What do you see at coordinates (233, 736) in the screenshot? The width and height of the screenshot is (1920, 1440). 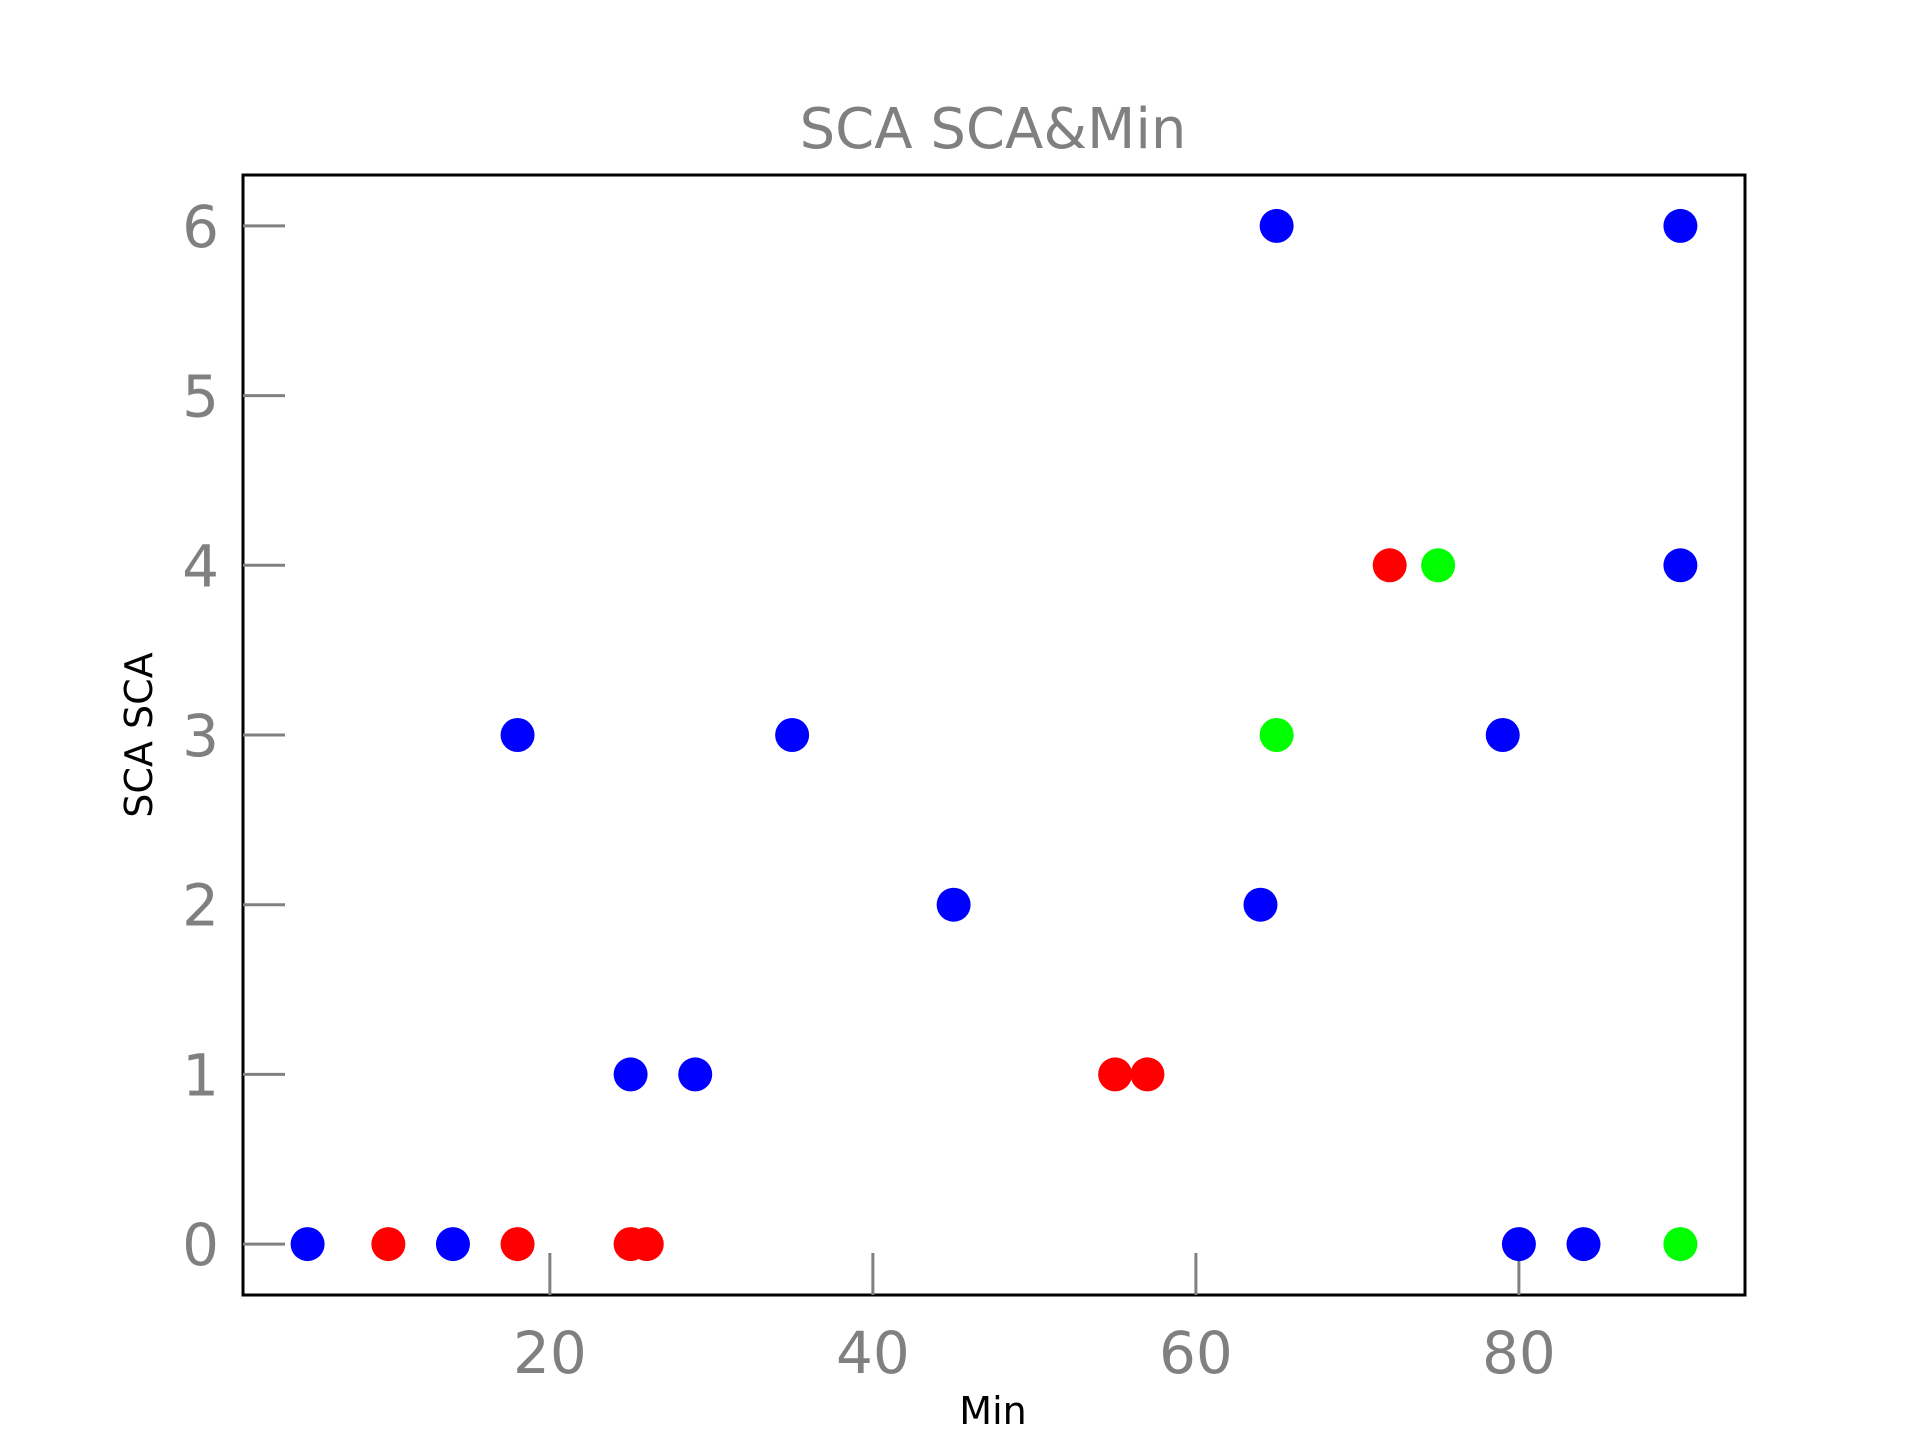 I see `y-axis: 0 1 2 3 4 5 6` at bounding box center [233, 736].